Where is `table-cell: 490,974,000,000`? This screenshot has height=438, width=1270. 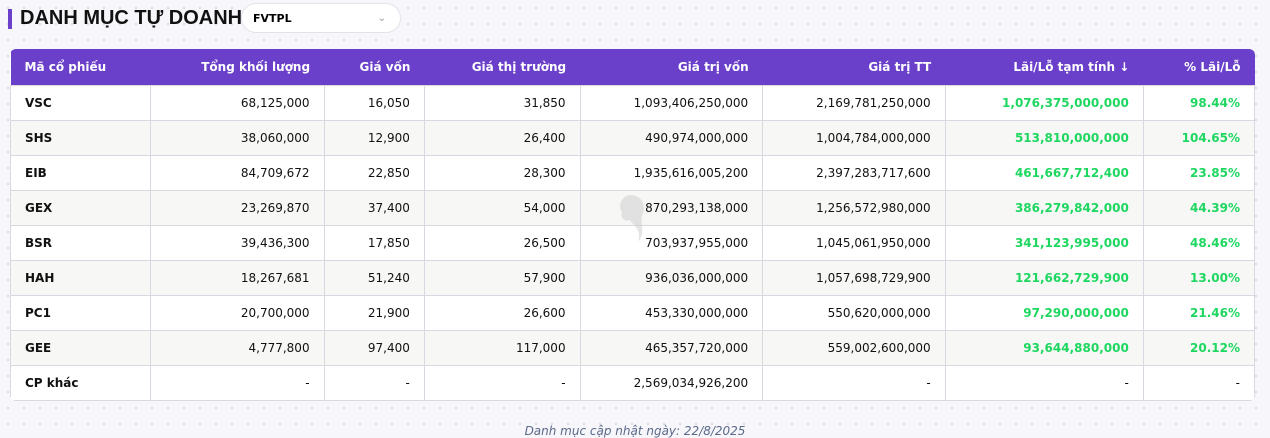 table-cell: 490,974,000,000 is located at coordinates (671, 138).